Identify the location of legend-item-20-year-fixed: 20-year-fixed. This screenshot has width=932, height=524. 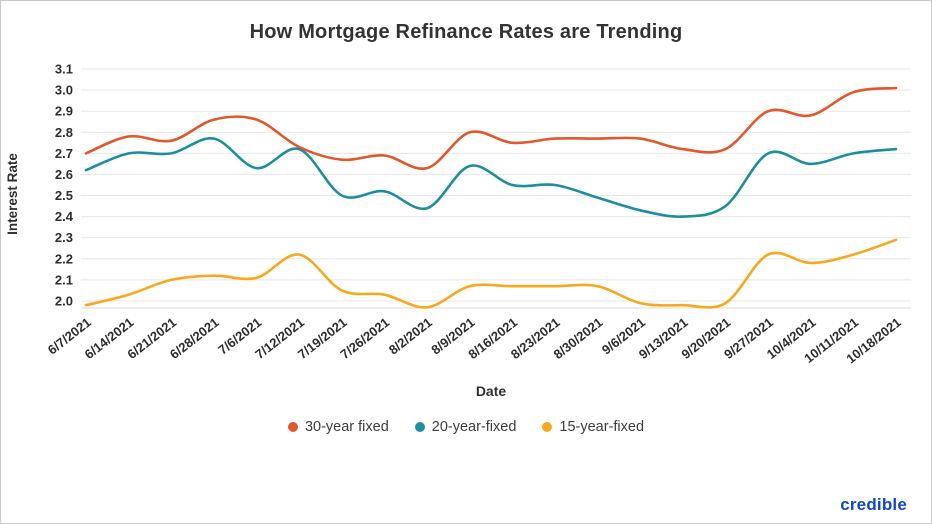
(465, 427).